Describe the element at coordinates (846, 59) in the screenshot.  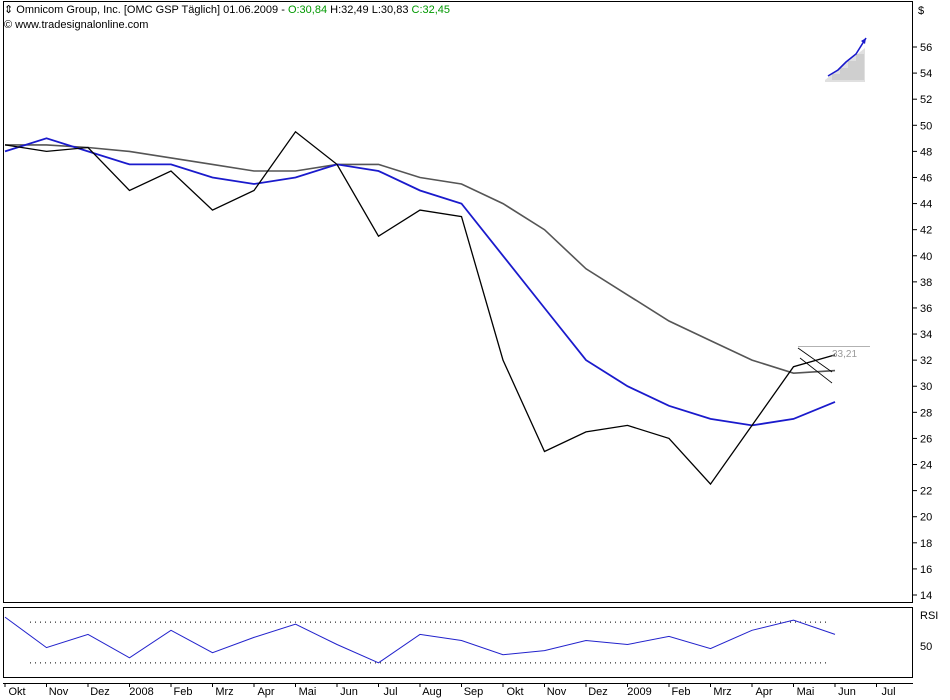
I see `chart-logo-icon` at that location.